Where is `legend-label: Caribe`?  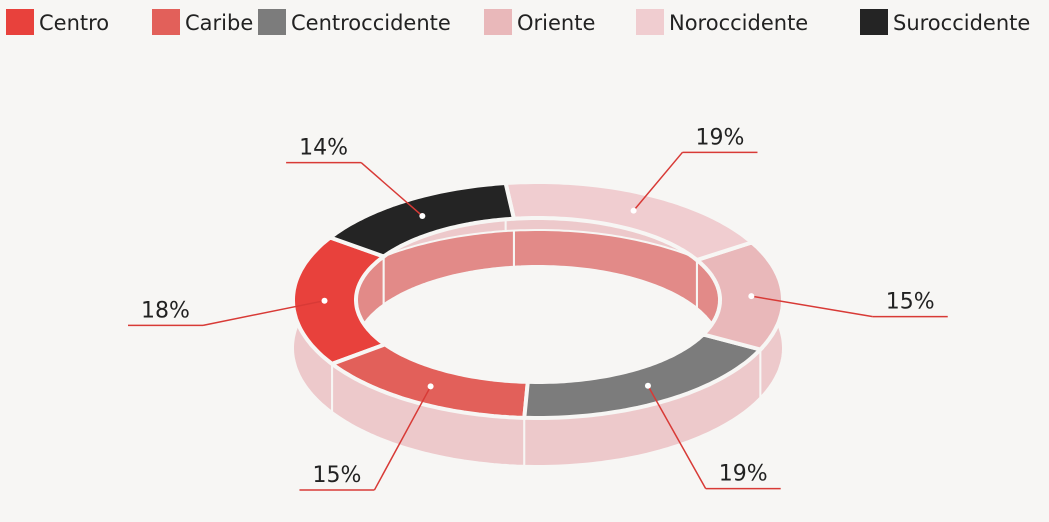 legend-label: Caribe is located at coordinates (219, 23).